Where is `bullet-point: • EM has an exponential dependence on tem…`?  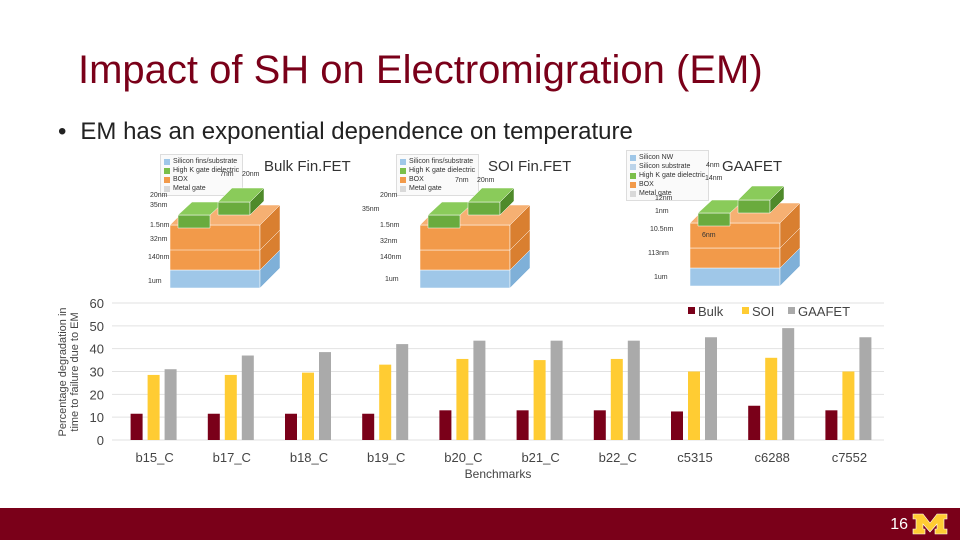
bullet-point: • EM has an exponential dependence on tem… is located at coordinates (345, 132).